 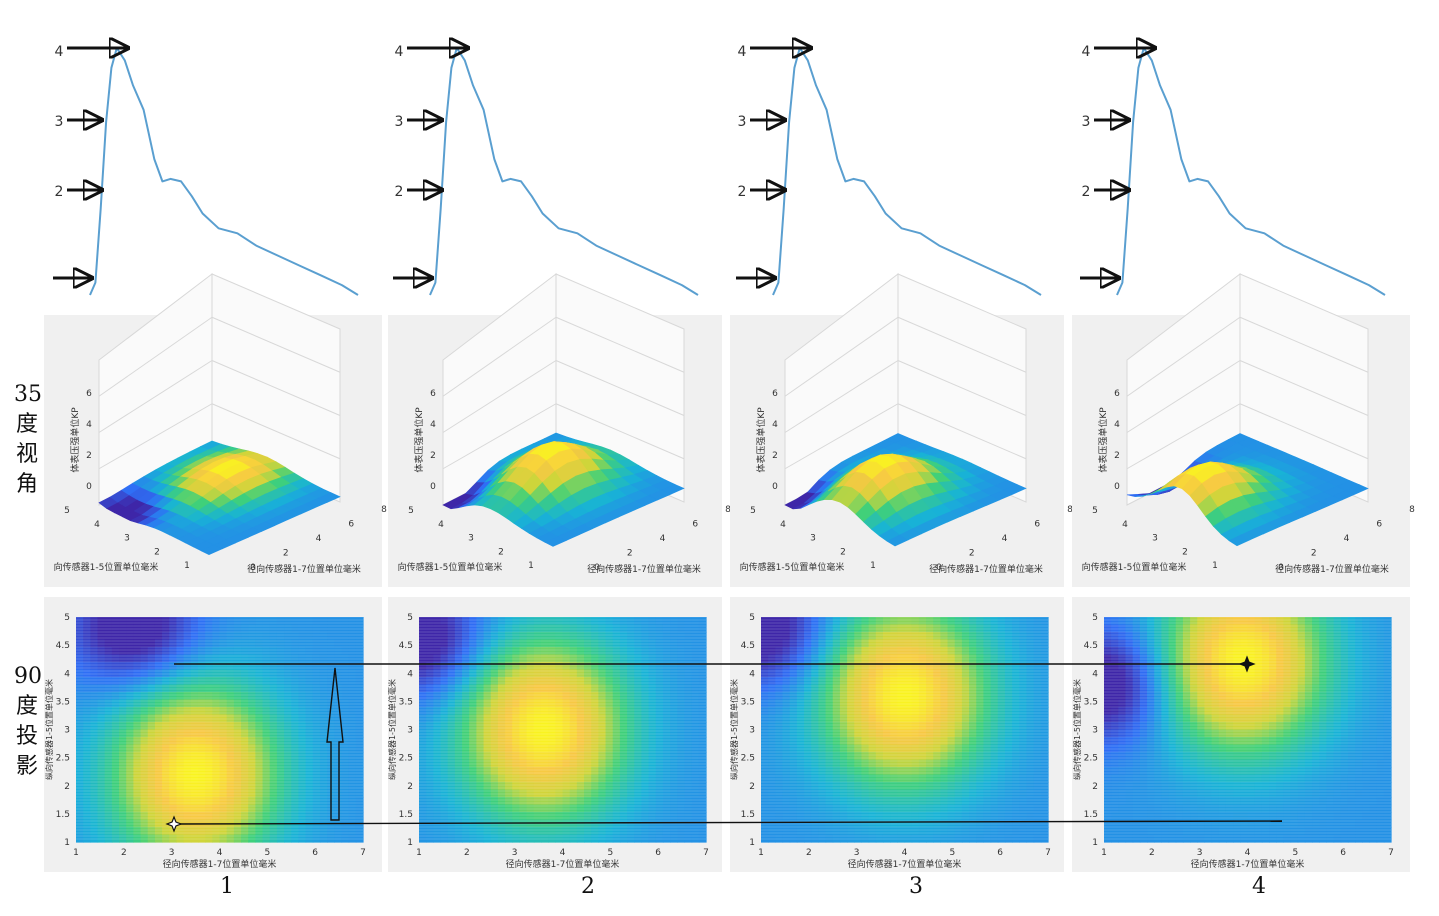 I want to click on surface-z-axis-label: 体表压强单位KP, so click(x=761, y=440).